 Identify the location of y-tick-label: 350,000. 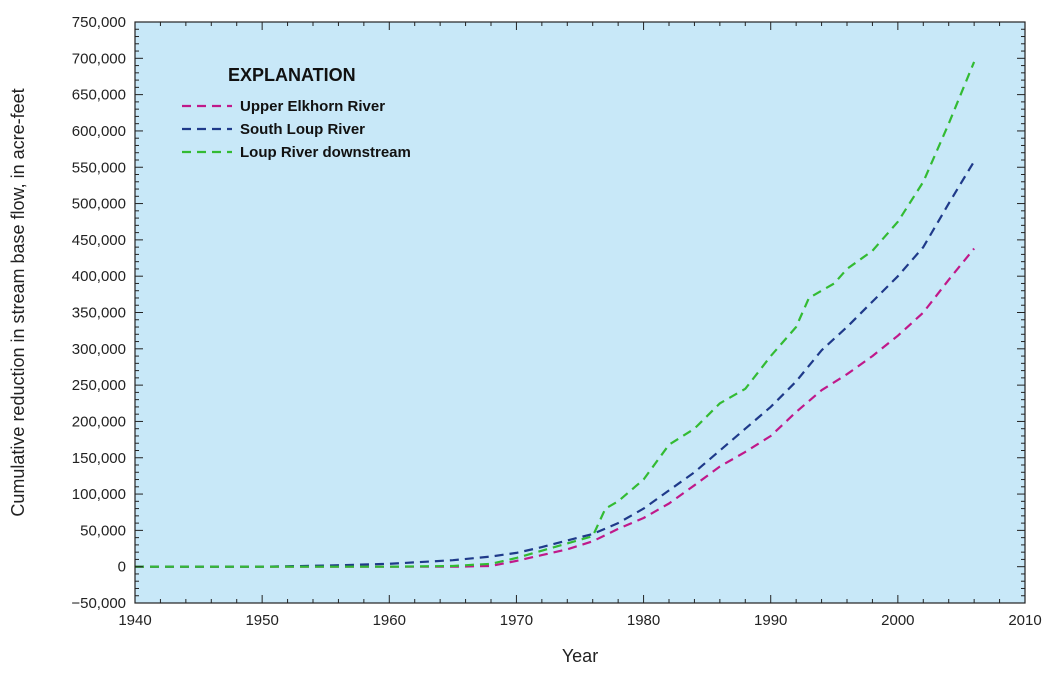
(99, 313).